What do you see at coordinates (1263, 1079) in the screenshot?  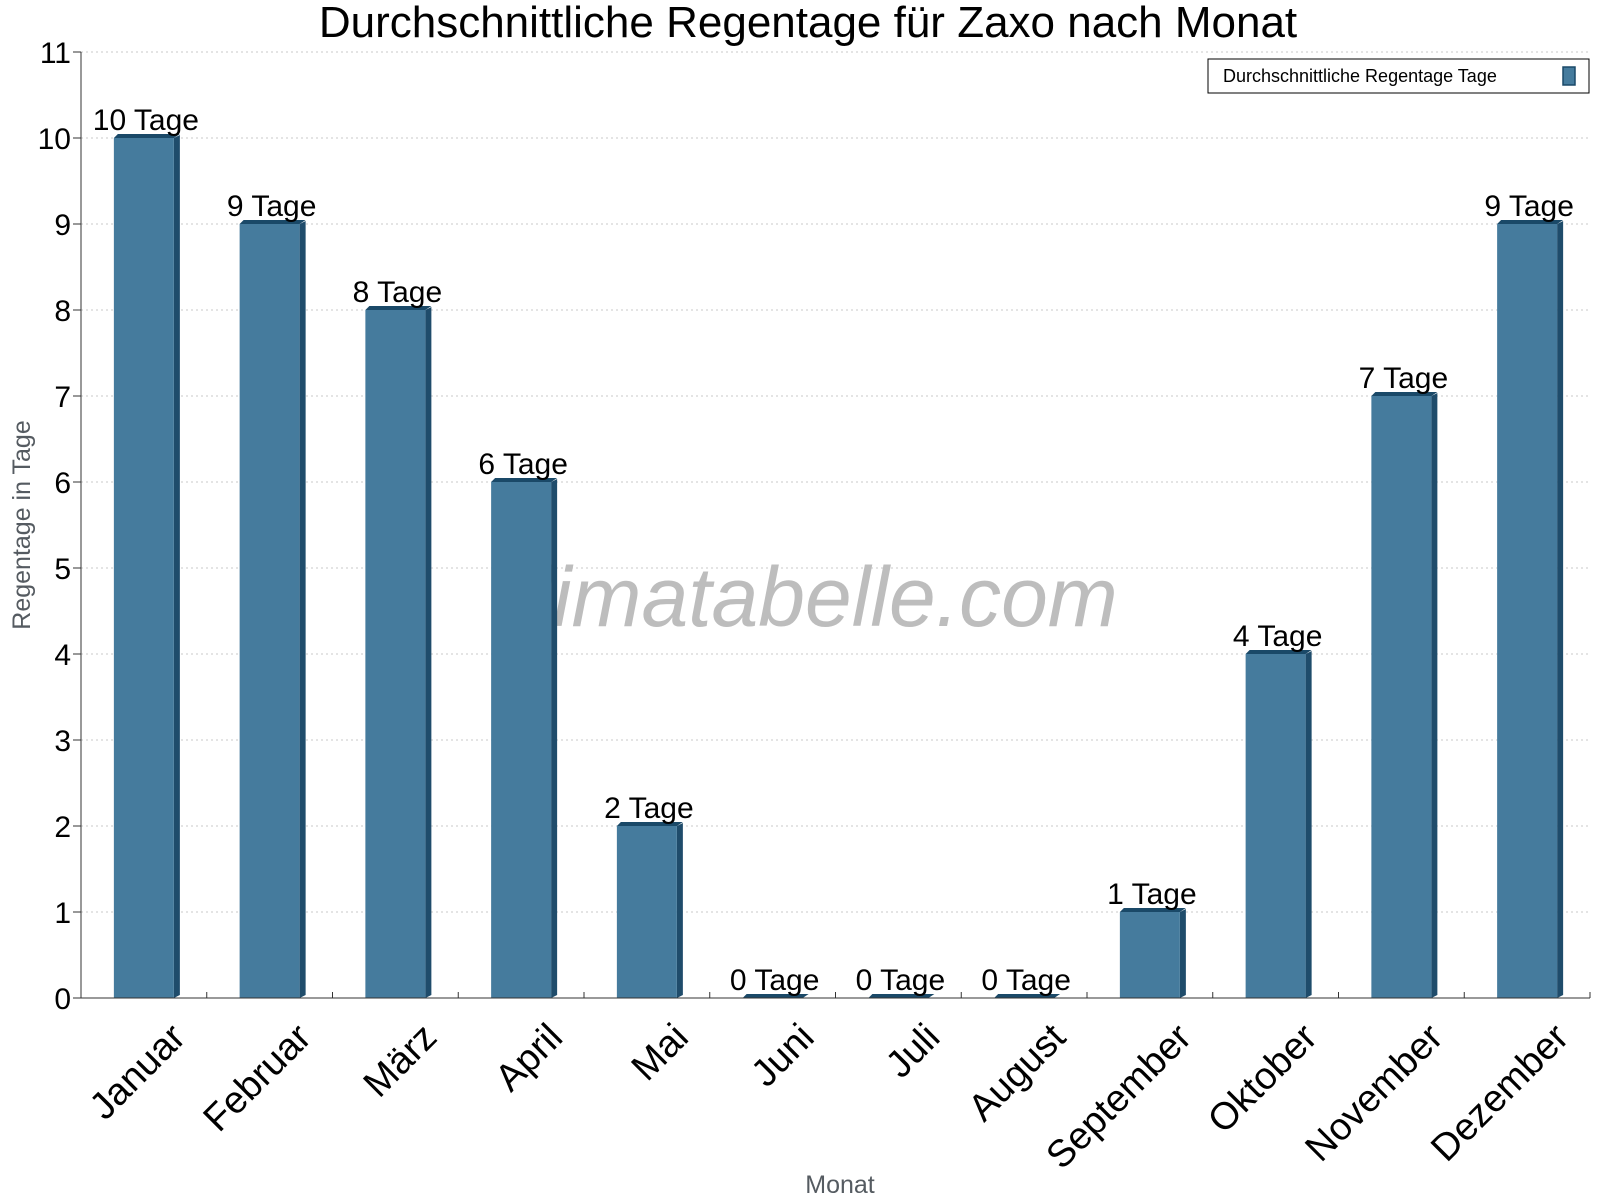 I see `x-tick-label: Oktober` at bounding box center [1263, 1079].